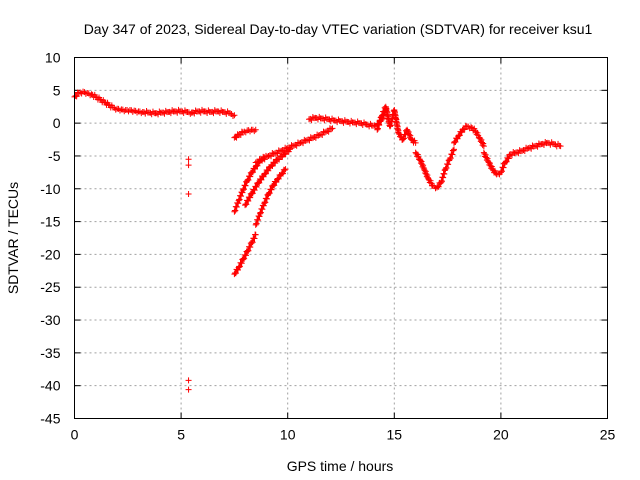 This screenshot has width=640, height=480. I want to click on x-tick-label: 5, so click(181, 435).